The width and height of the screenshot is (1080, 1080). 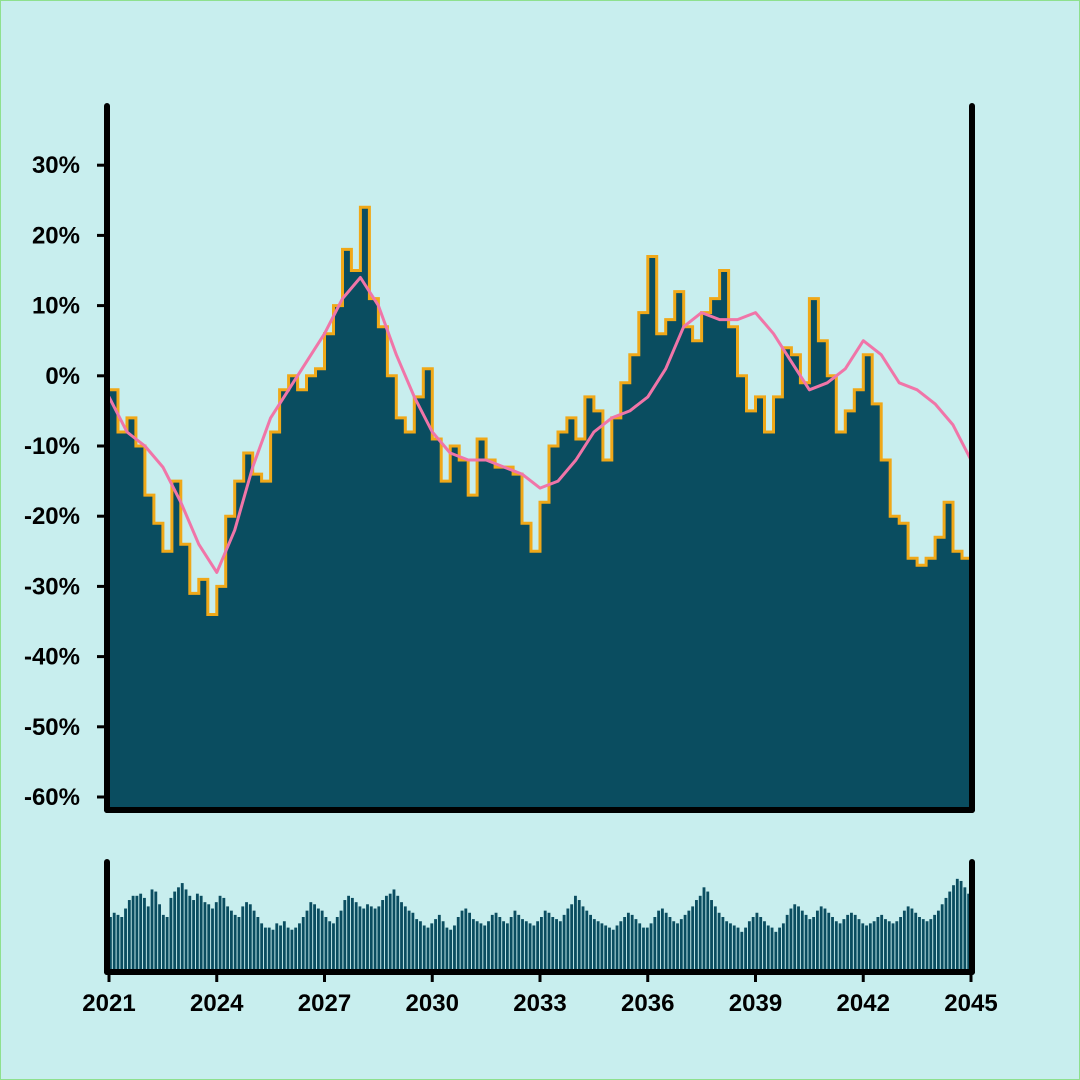 What do you see at coordinates (970, 1003) in the screenshot?
I see `x-tick-label: 2045` at bounding box center [970, 1003].